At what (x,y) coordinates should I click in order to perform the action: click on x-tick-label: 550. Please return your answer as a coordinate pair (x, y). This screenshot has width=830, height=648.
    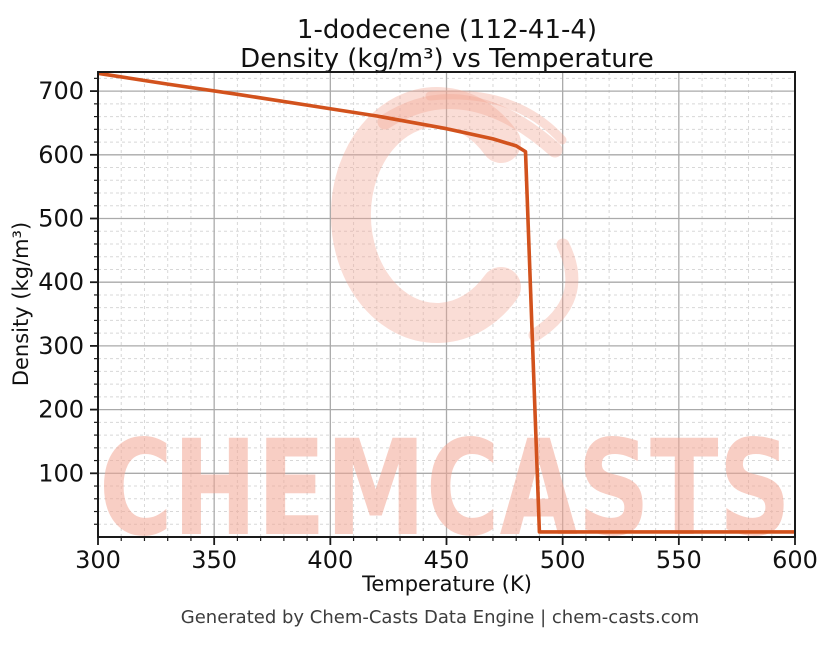
    Looking at the image, I should click on (679, 560).